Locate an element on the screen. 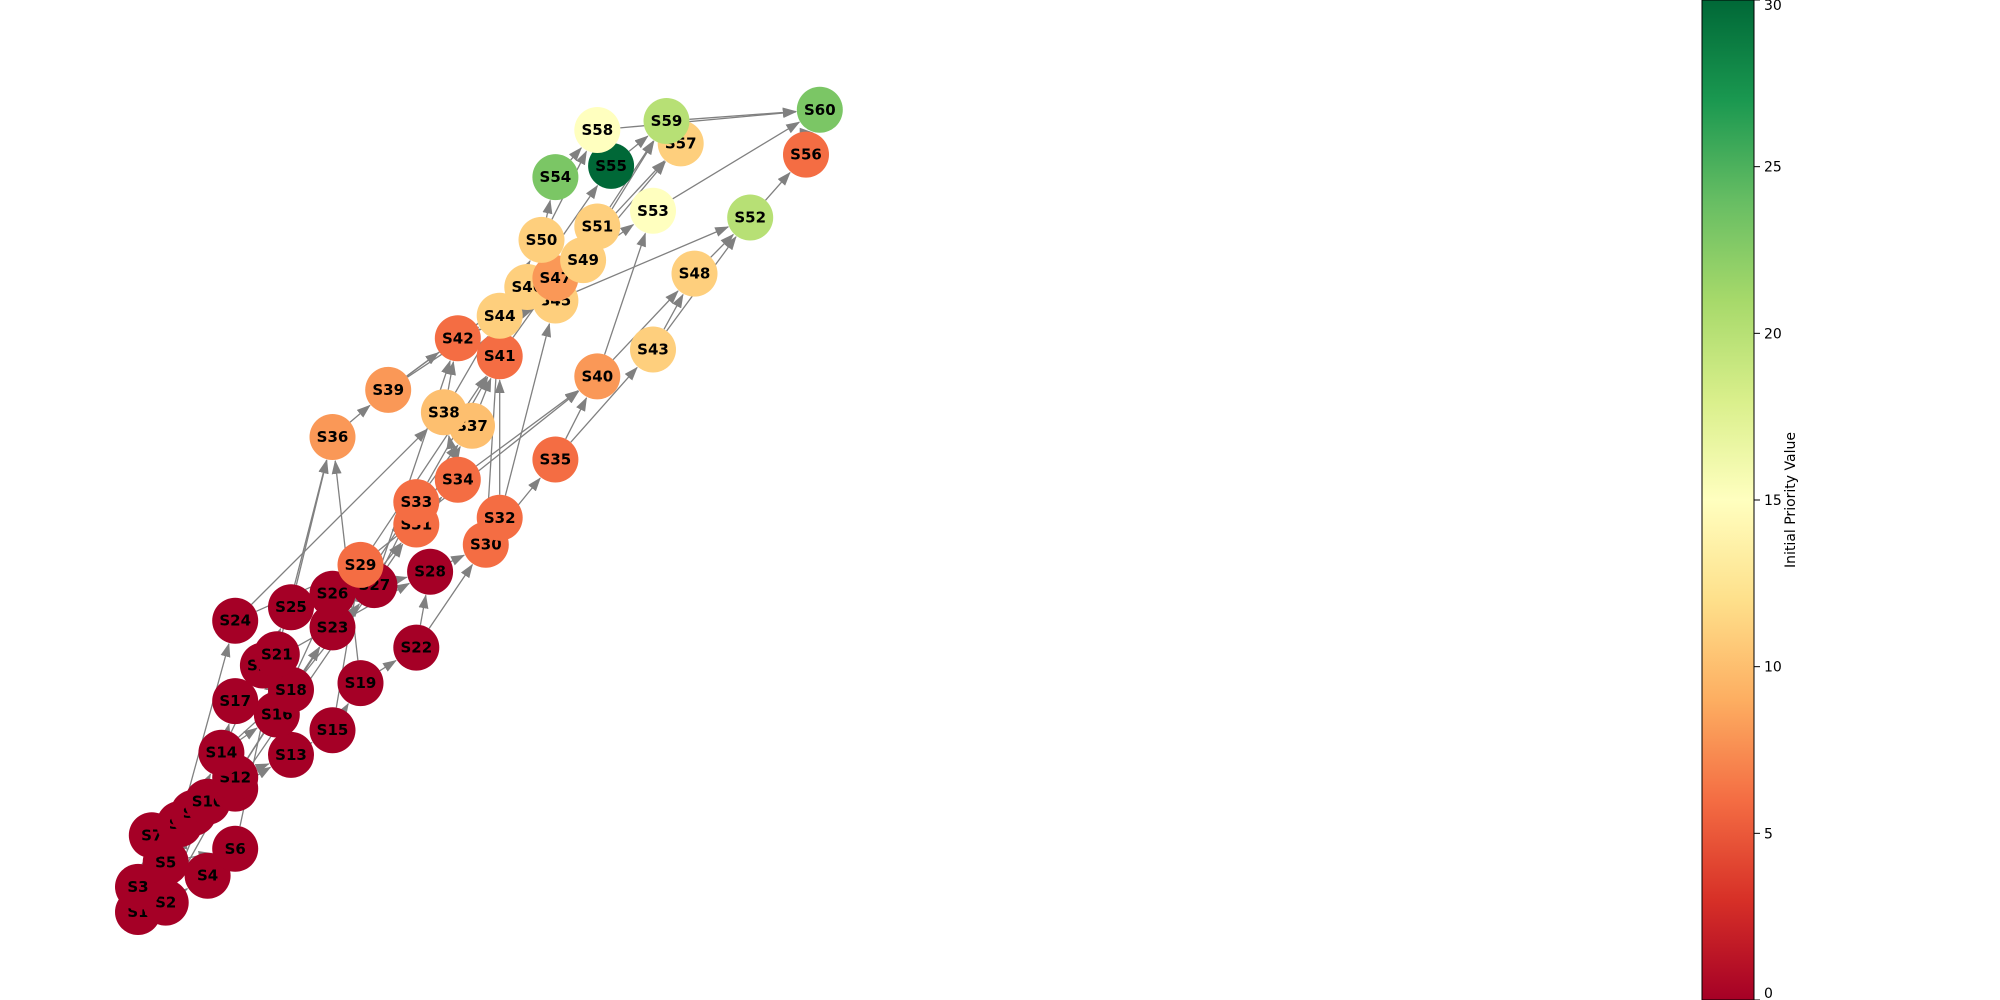 The width and height of the screenshot is (2000, 1000). node-label: S36 is located at coordinates (333, 437).